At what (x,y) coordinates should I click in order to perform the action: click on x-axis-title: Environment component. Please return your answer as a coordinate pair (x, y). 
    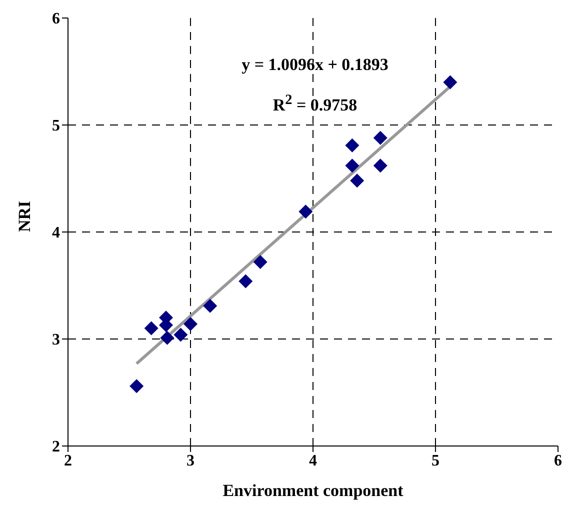
    Looking at the image, I should click on (313, 490).